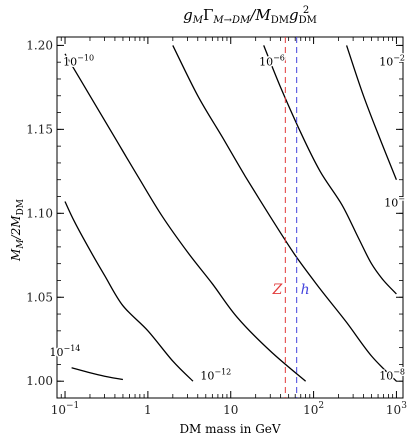 The image size is (409, 444). Describe the element at coordinates (392, 61) in the screenshot. I see `contour-value-label: 10−2` at that location.